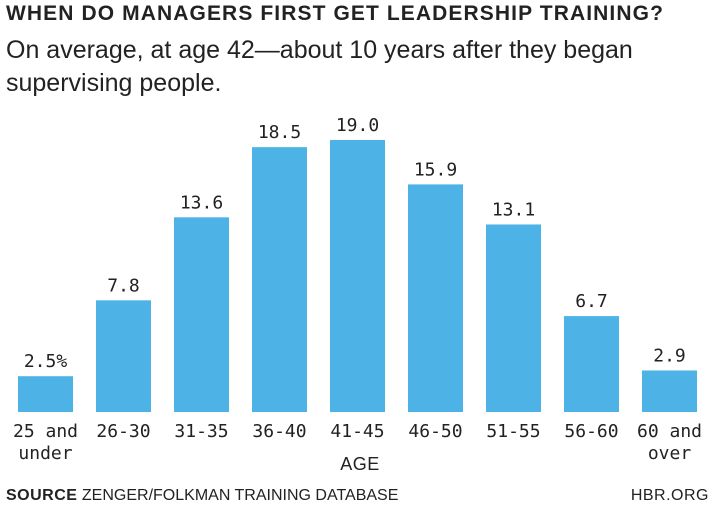 This screenshot has width=721, height=531. Describe the element at coordinates (591, 301) in the screenshot. I see `bar-value-label: 6.7` at that location.